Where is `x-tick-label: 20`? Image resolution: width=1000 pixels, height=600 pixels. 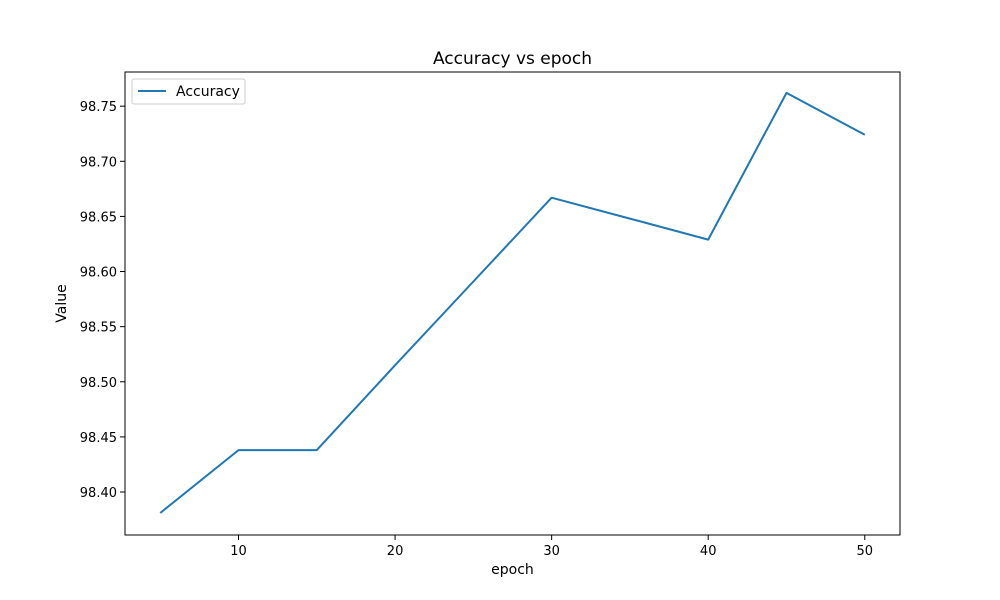
x-tick-label: 20 is located at coordinates (395, 551).